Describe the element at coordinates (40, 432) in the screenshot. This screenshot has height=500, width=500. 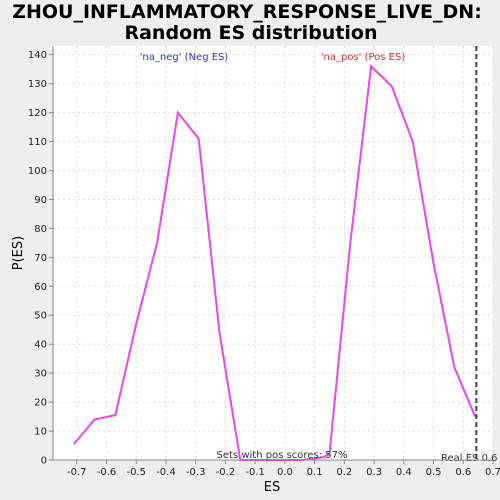
I see `y-tick-label: 10` at that location.